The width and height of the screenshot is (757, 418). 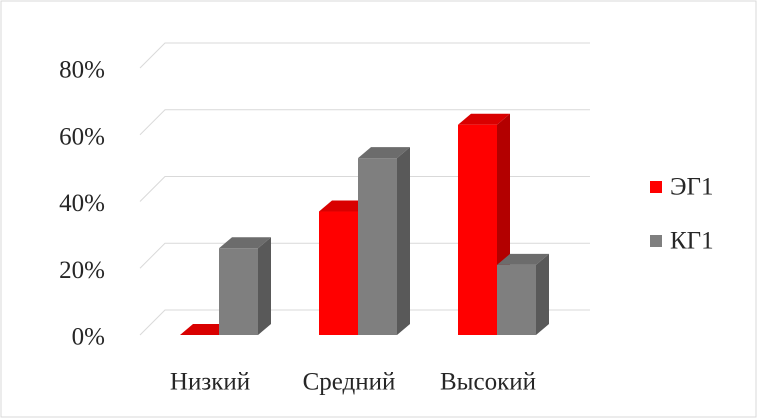 What do you see at coordinates (82, 70) in the screenshot?
I see `y-tick-label: 80%` at bounding box center [82, 70].